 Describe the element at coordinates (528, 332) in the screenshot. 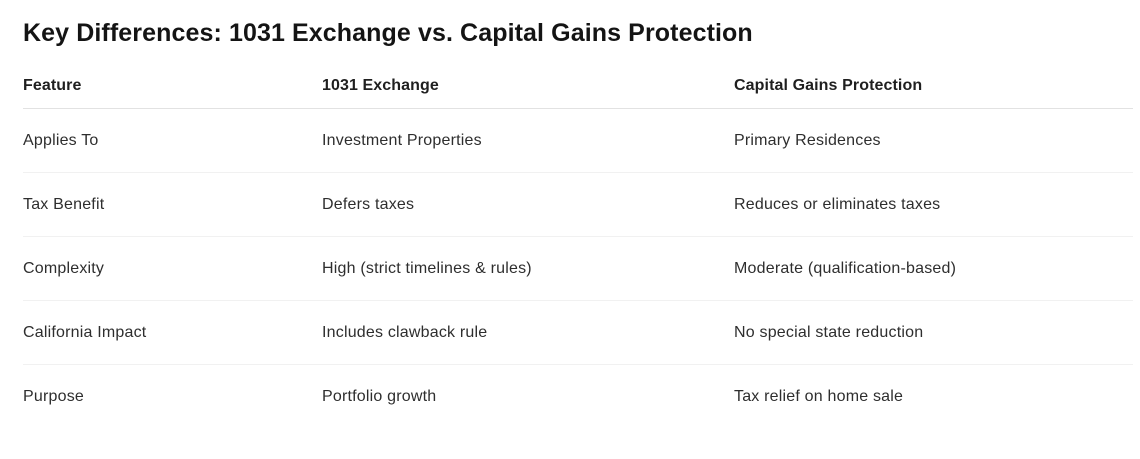

I see `cell-1031-exchange: Includes clawback rule` at that location.